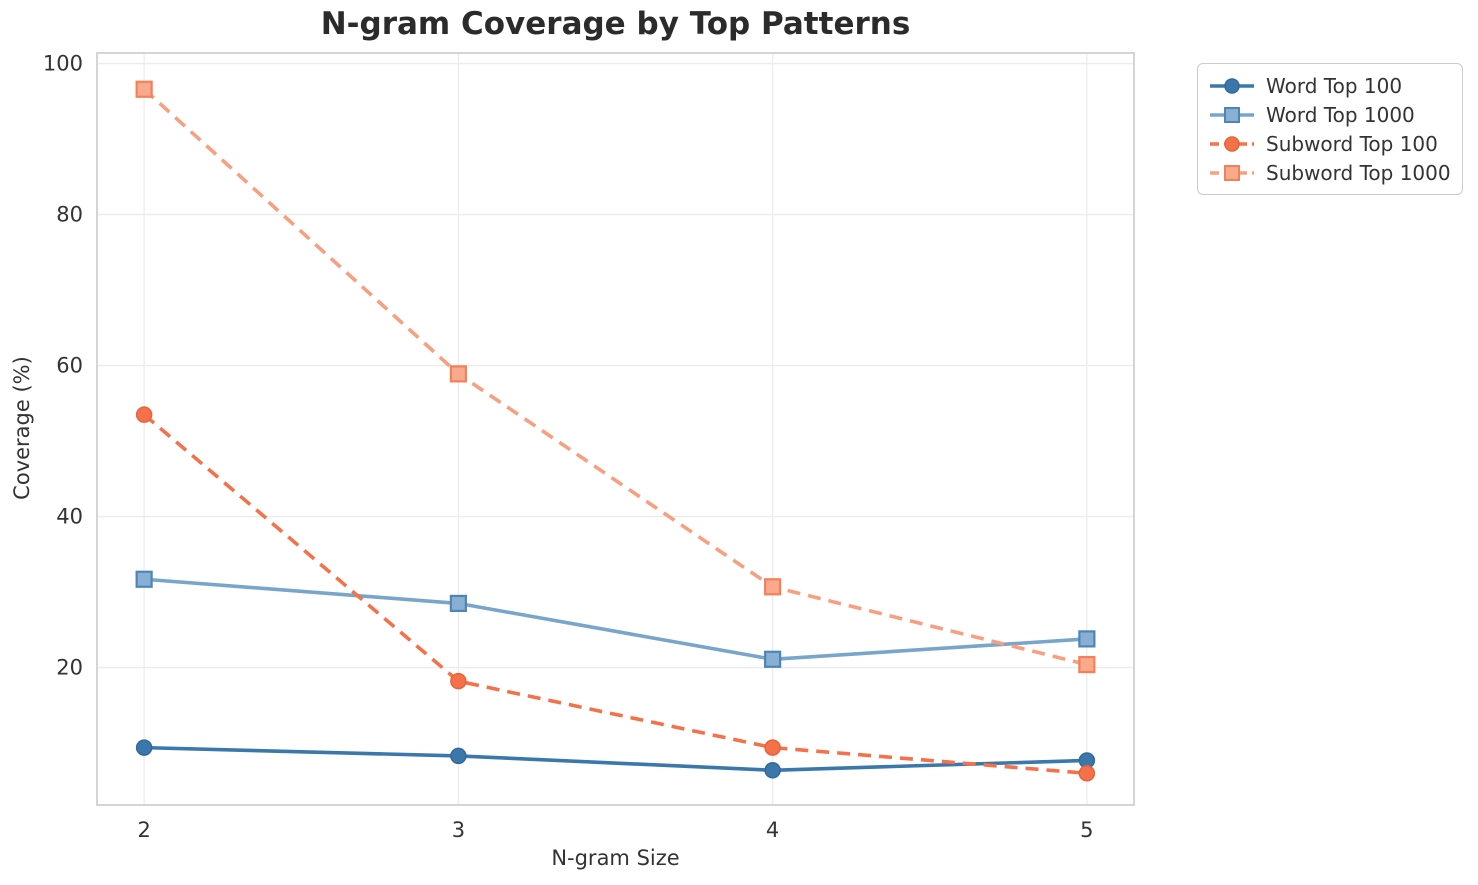 This screenshot has height=885, width=1478. Describe the element at coordinates (143, 830) in the screenshot. I see `x-tick-label: 2` at that location.